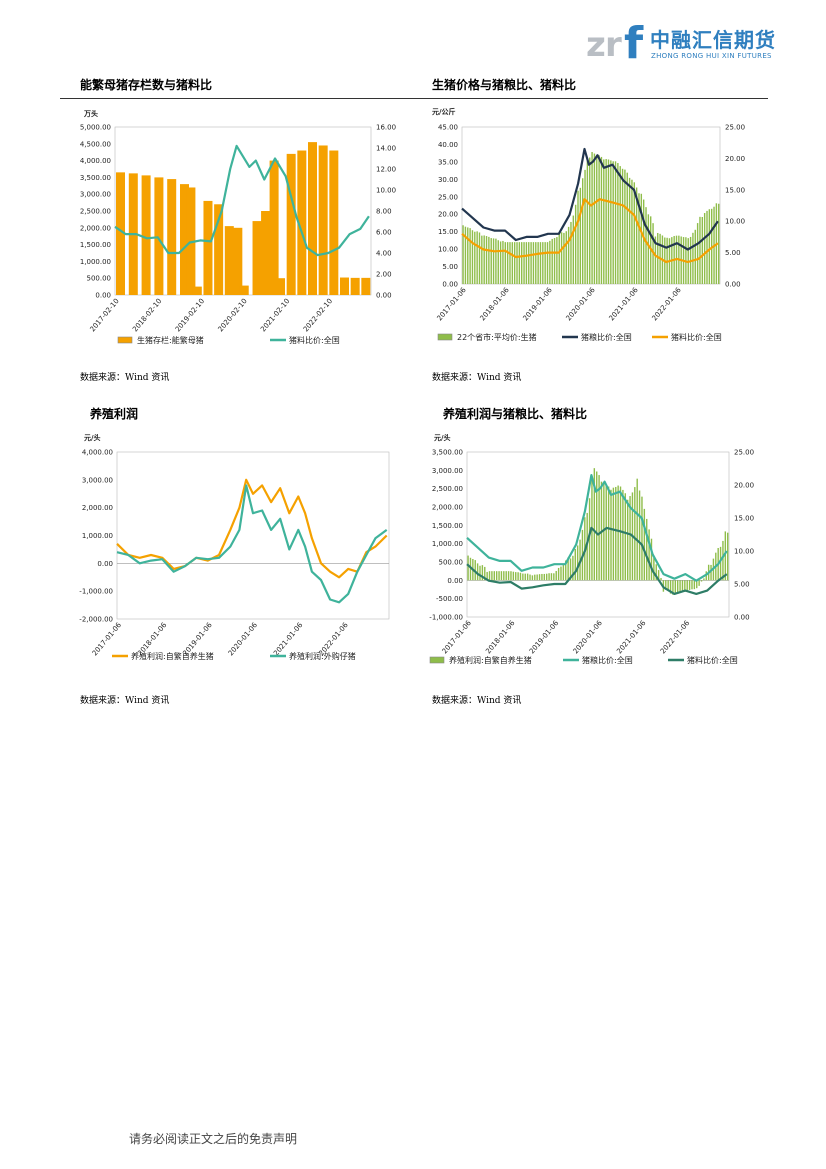 Image resolution: width=826 pixels, height=1169 pixels. Describe the element at coordinates (147, 315) in the screenshot. I see `x-tick-label: 2018-02-10` at that location.